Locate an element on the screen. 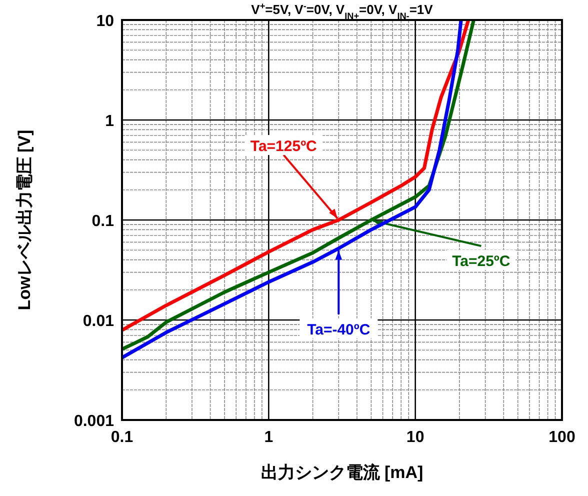  y-axis-title: Lowレベル出力電圧 [V] is located at coordinates (24, 220).